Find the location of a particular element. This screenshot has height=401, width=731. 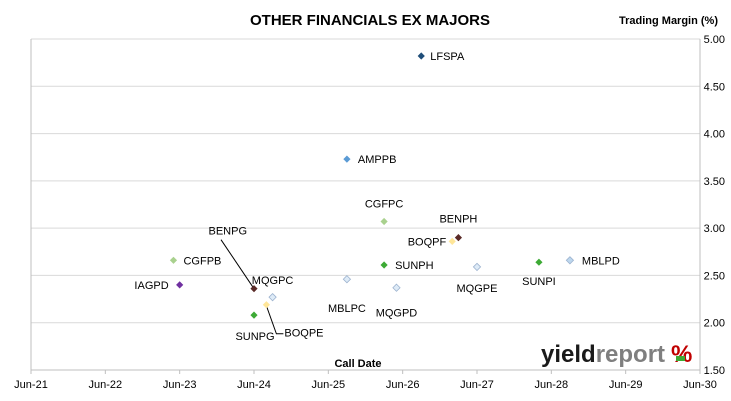

point-marker-mqgpe is located at coordinates (477, 267).